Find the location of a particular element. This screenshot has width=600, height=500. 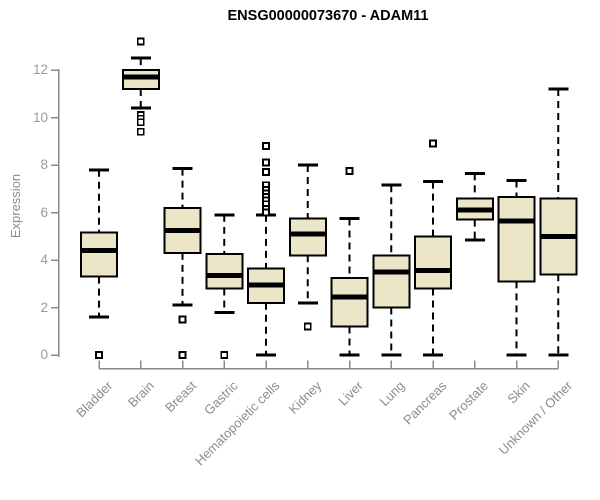

boxplot-bladder is located at coordinates (99, 263).